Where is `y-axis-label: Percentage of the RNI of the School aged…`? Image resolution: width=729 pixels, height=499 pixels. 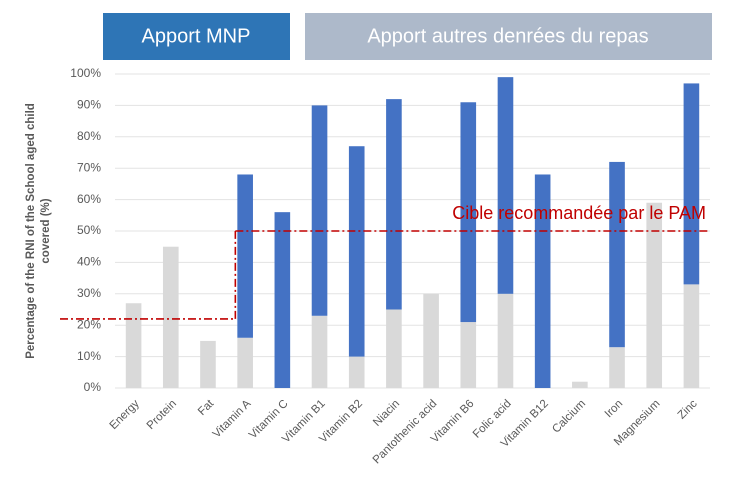 y-axis-label: Percentage of the RNI of the School aged… is located at coordinates (38, 231).